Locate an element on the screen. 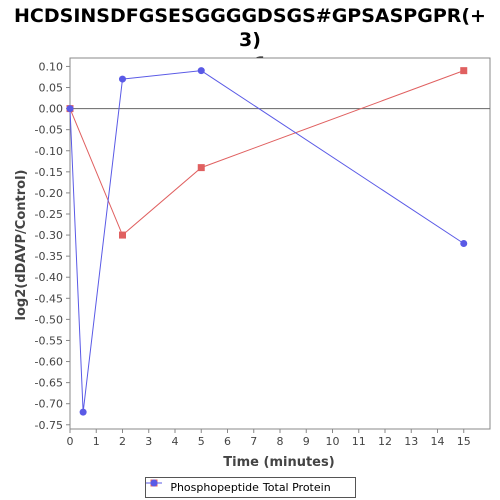 This screenshot has width=500, height=500. x-tick-label: 10 is located at coordinates (333, 441).